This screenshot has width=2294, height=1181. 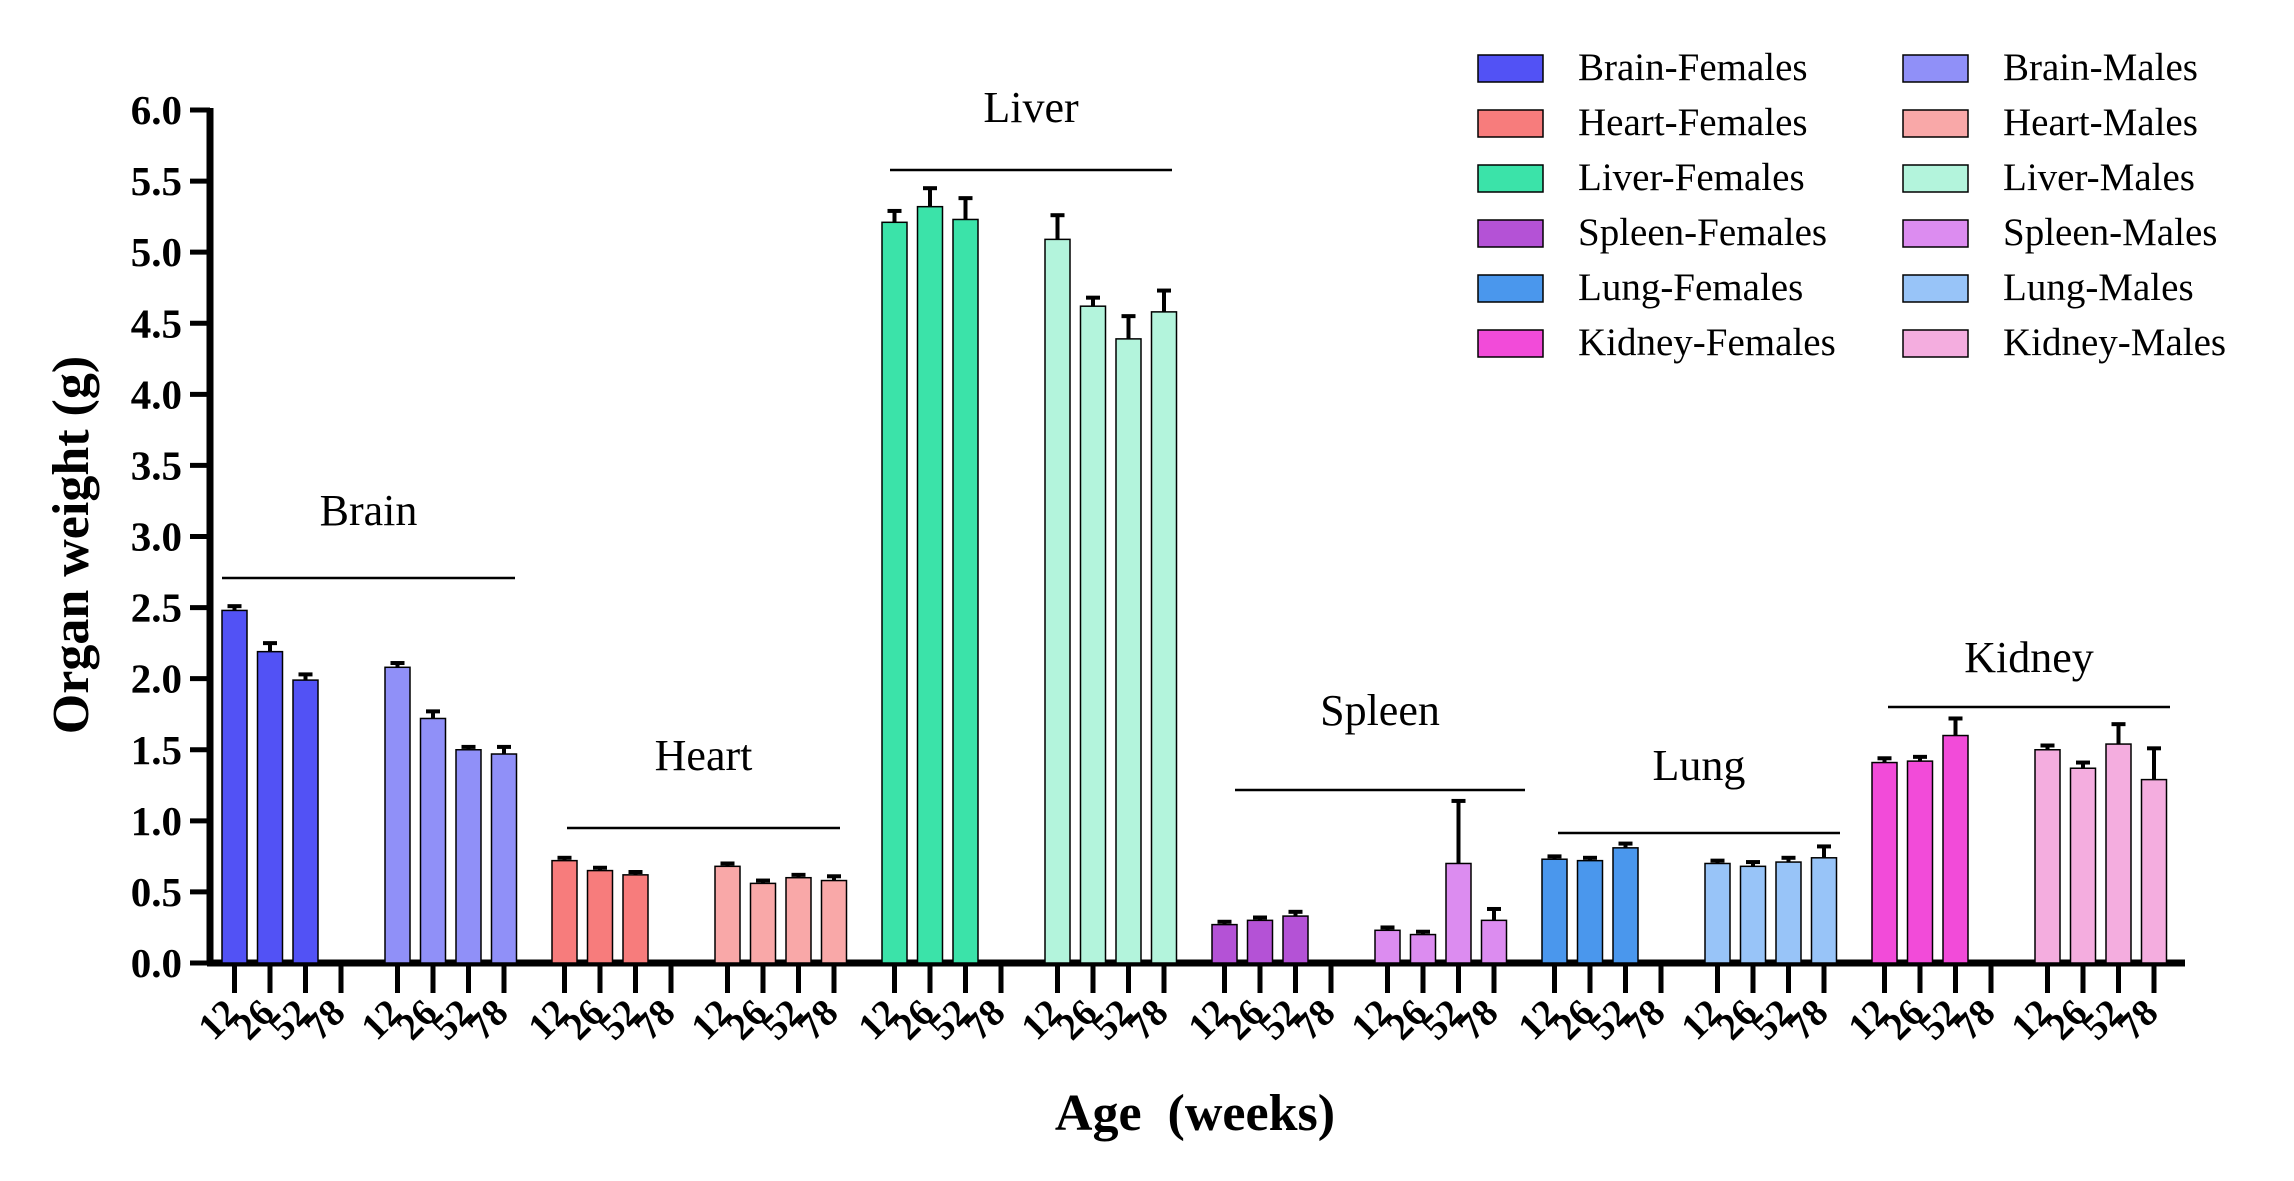 I want to click on legend-label: Kidney-Males, so click(x=2114, y=342).